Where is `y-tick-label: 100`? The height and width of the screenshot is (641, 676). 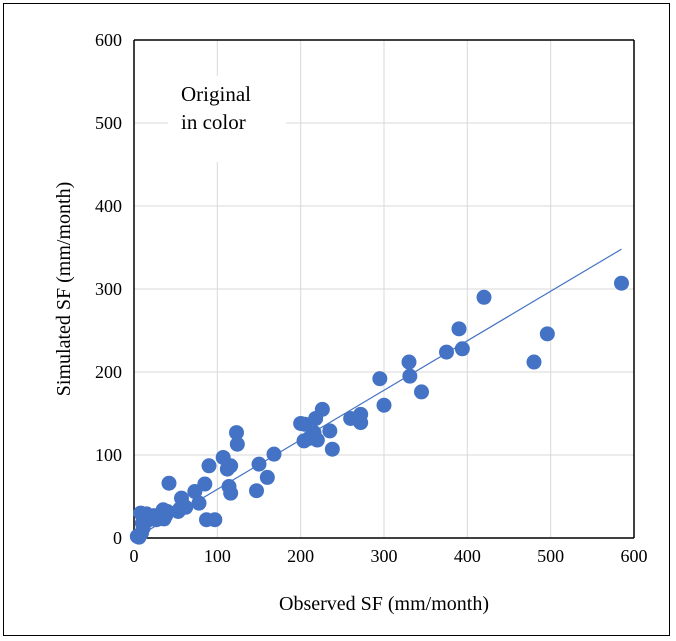
y-tick-label: 100 is located at coordinates (108, 455).